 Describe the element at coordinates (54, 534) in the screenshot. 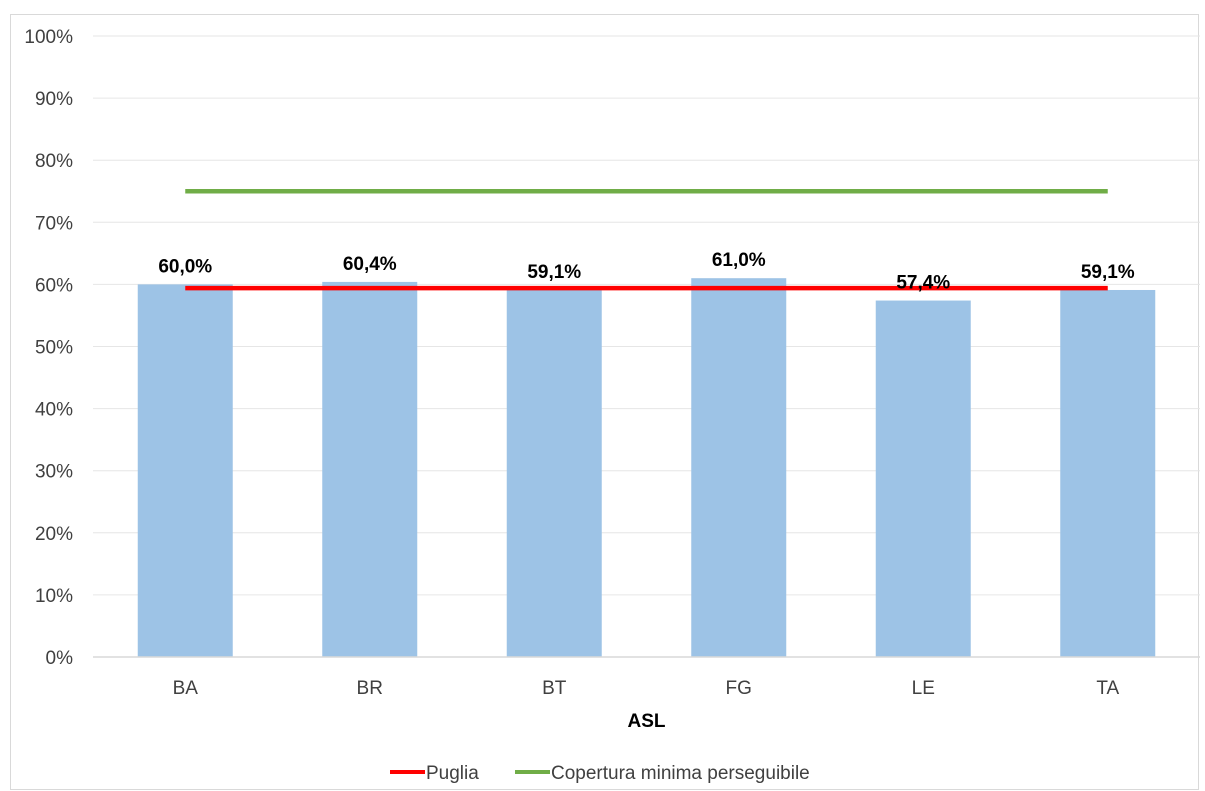

I see `y-tick-label: 20%` at that location.